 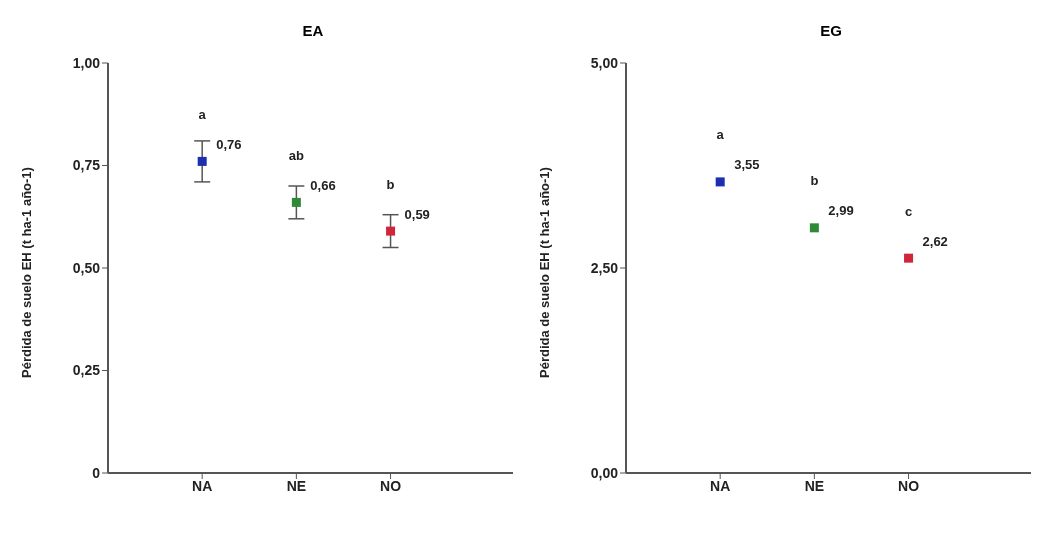 What do you see at coordinates (229, 144) in the screenshot?
I see `data-label: 0,76` at bounding box center [229, 144].